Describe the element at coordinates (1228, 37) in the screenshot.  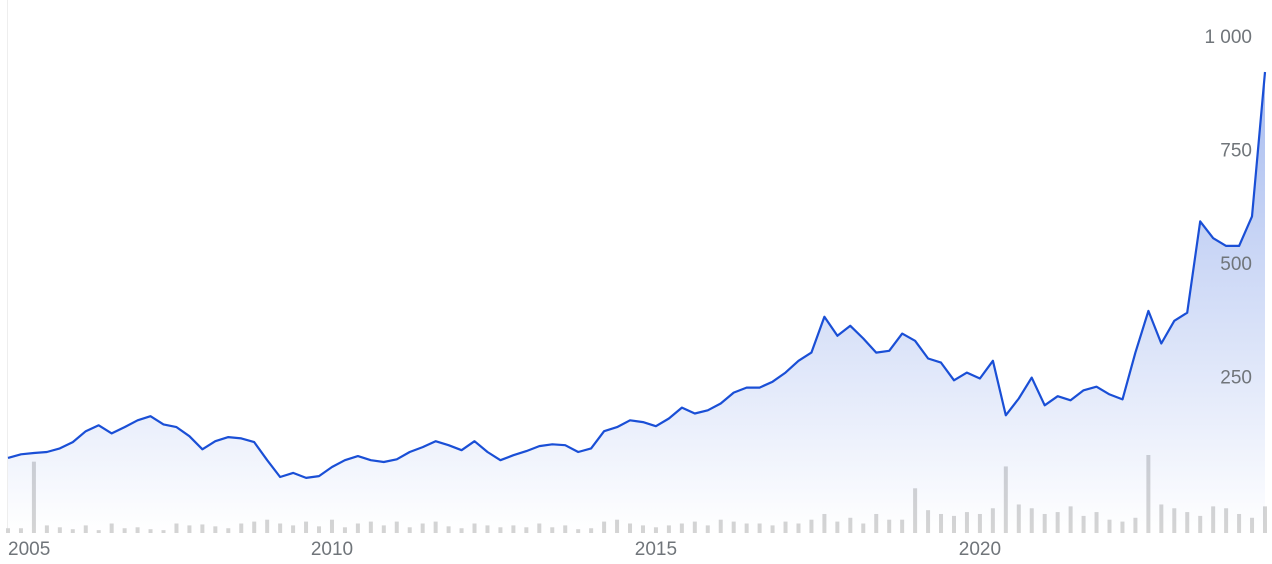
I see `y-tick-label: 1 000` at that location.